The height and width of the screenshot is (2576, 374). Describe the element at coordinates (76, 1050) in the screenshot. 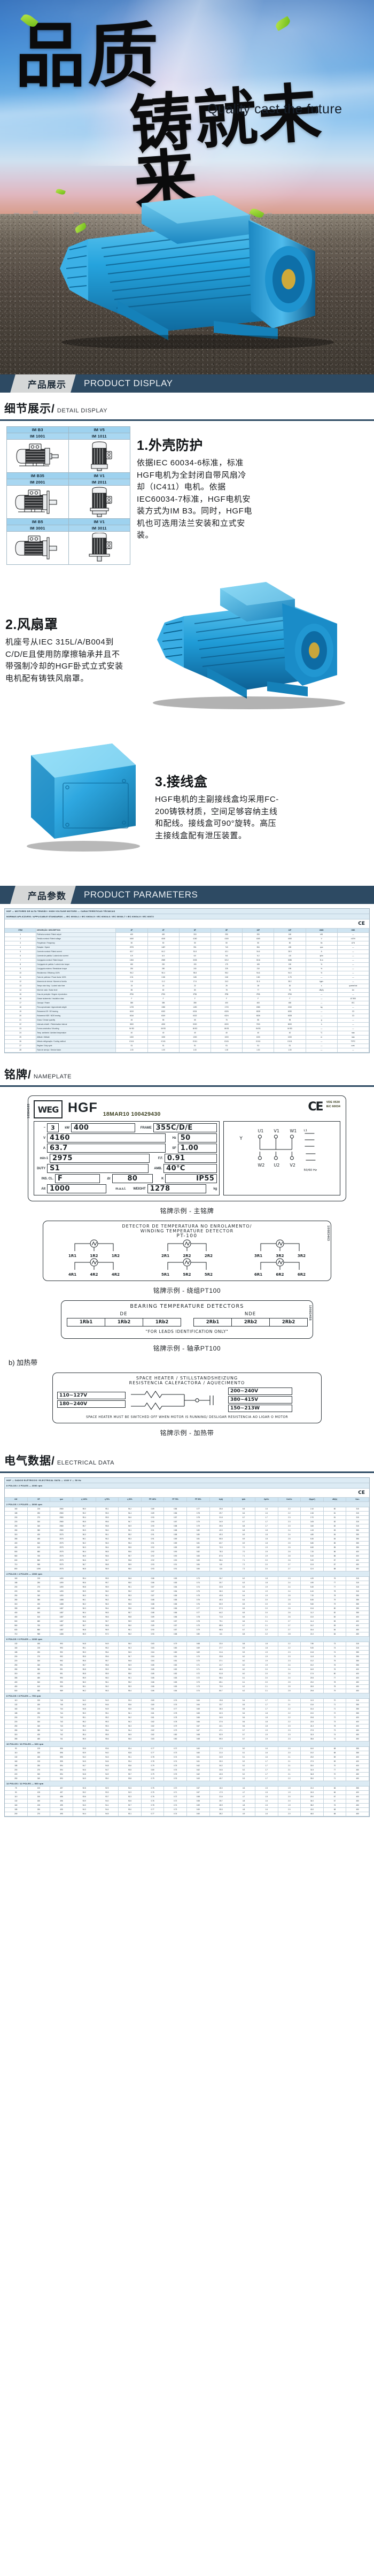

I see `table-cell: Fator de serviço / Service factor` at that location.